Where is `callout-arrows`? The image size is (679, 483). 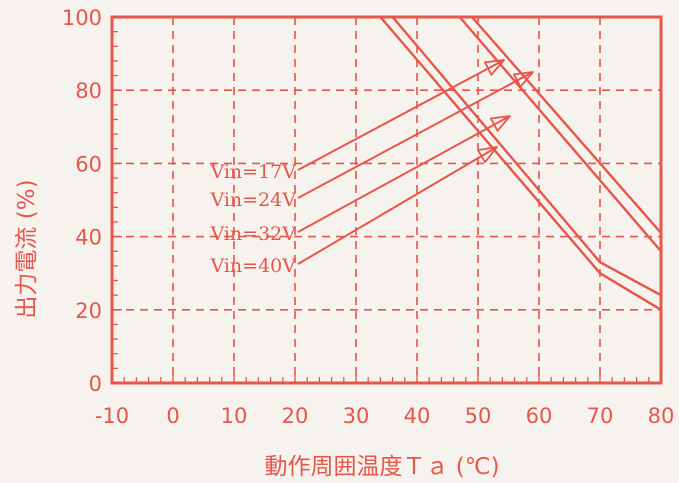
callout-arrows is located at coordinates (415, 162).